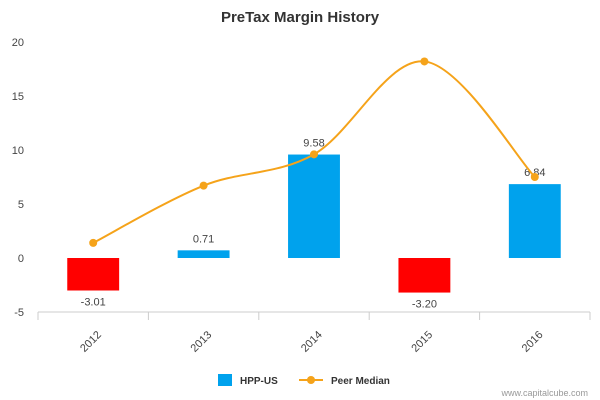 The width and height of the screenshot is (600, 400). I want to click on y-tick-label: 5, so click(21, 205).